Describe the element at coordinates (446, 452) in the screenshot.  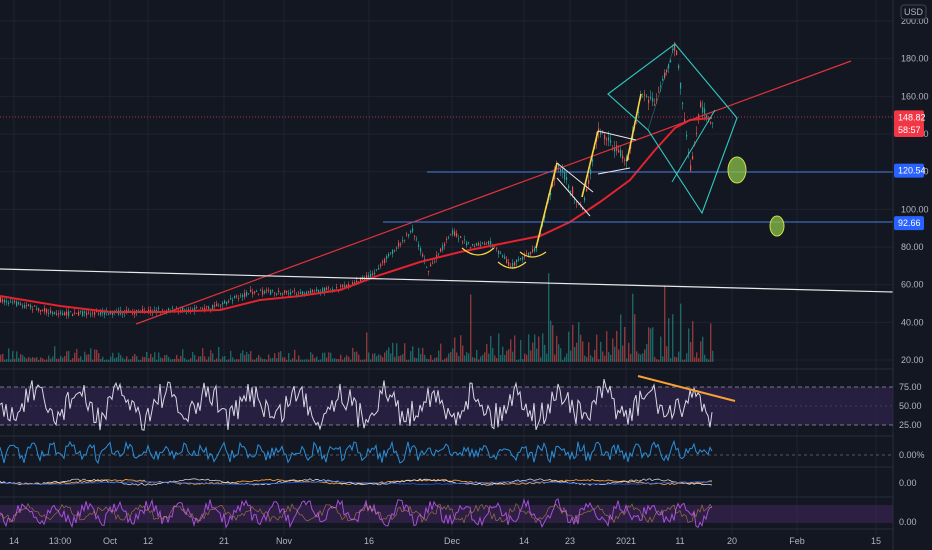
I see `indicator-2-pane` at that location.